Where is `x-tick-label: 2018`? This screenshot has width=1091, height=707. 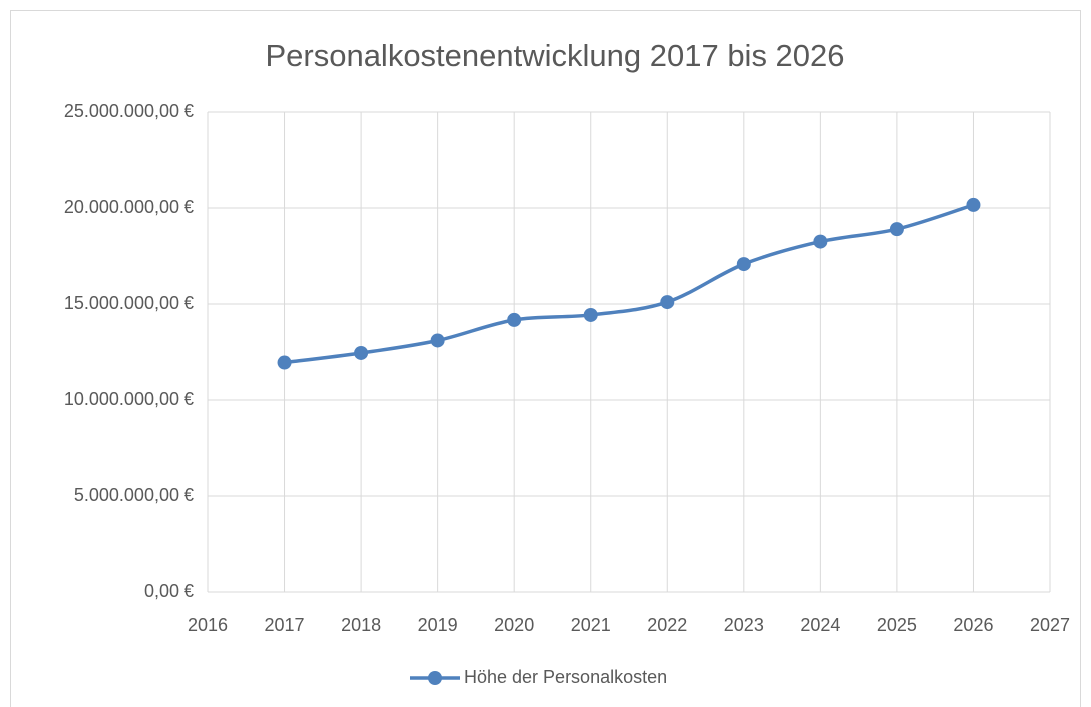
x-tick-label: 2018 is located at coordinates (361, 625).